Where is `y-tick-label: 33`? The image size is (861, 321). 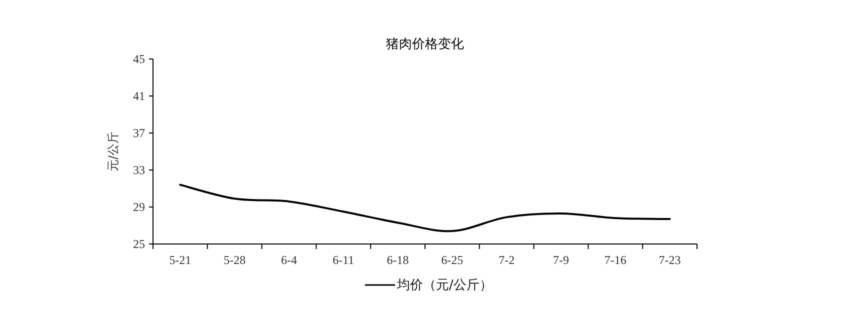 y-tick-label: 33 is located at coordinates (139, 170).